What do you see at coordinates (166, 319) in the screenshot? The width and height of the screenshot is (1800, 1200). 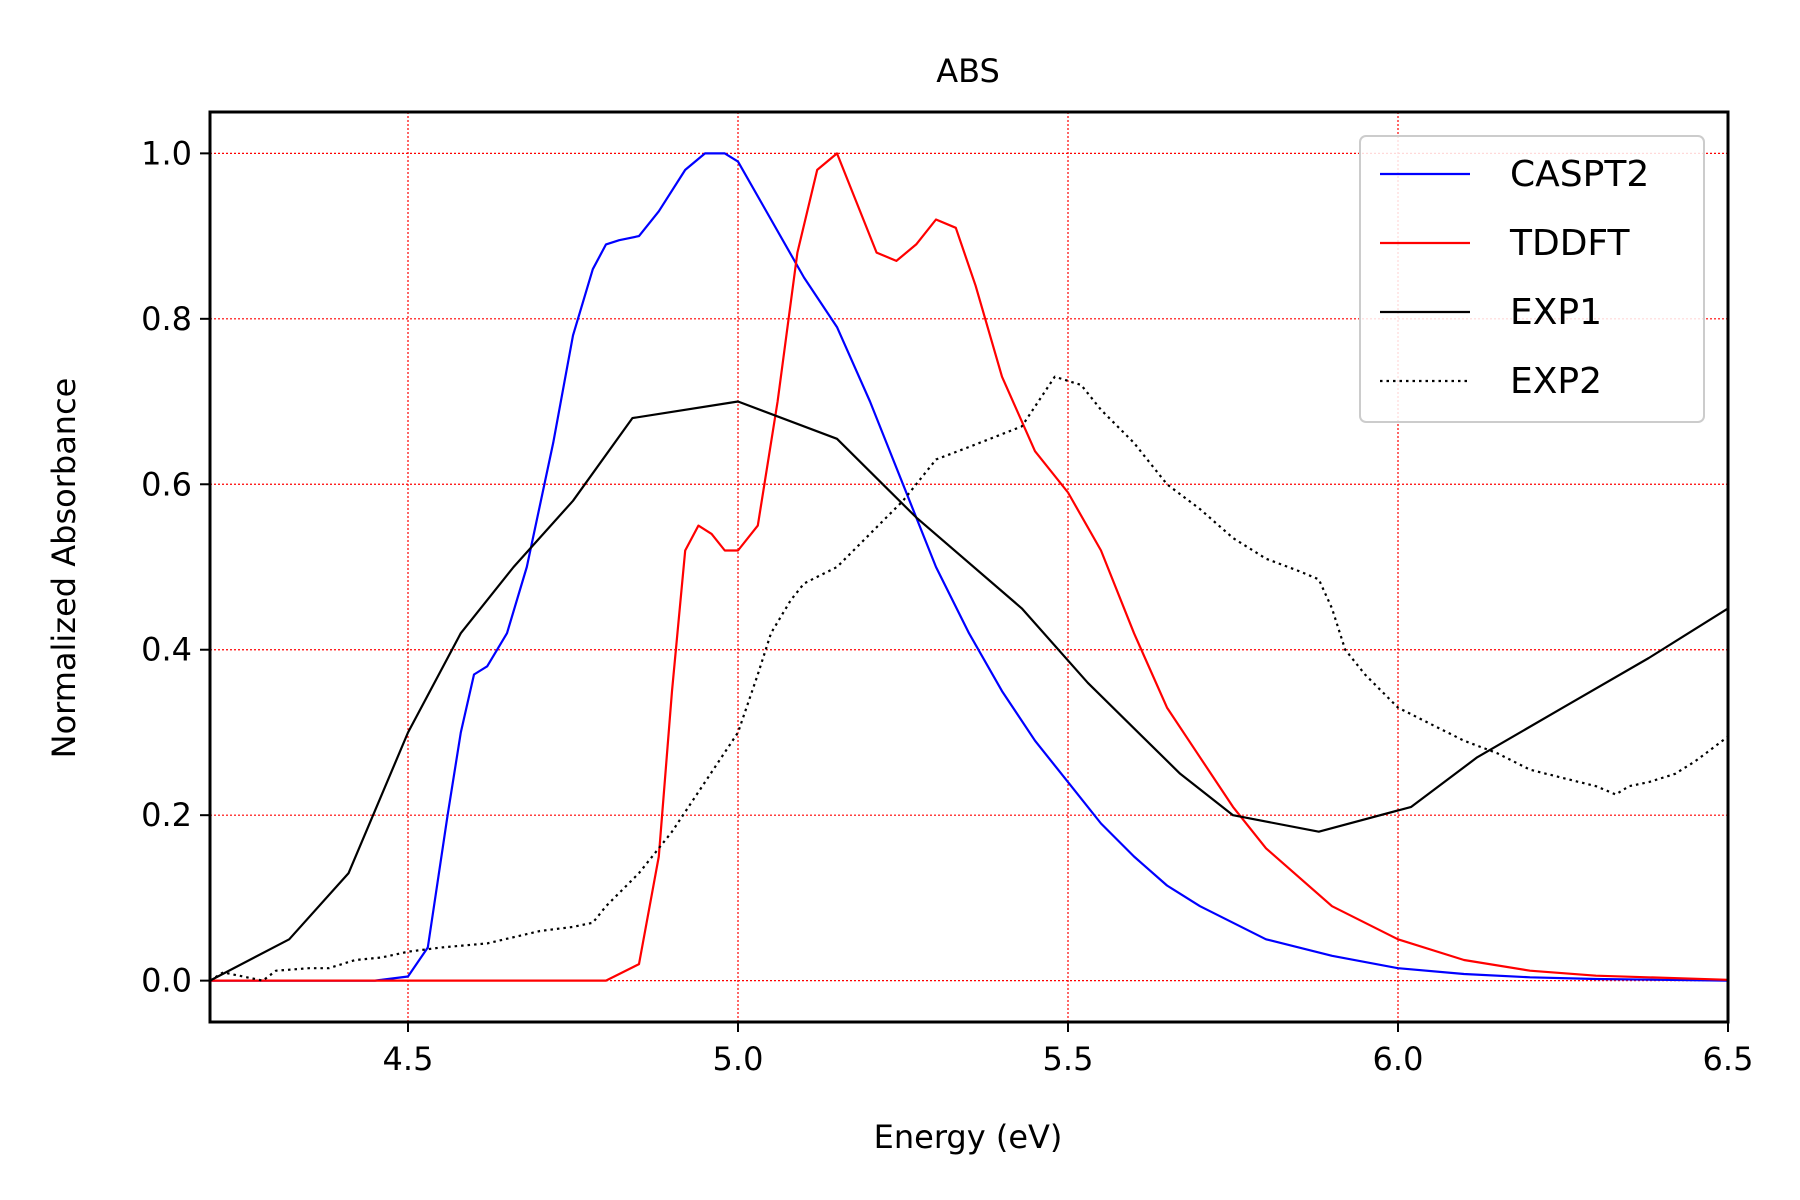 I see `y-tick-label: 0.8` at bounding box center [166, 319].